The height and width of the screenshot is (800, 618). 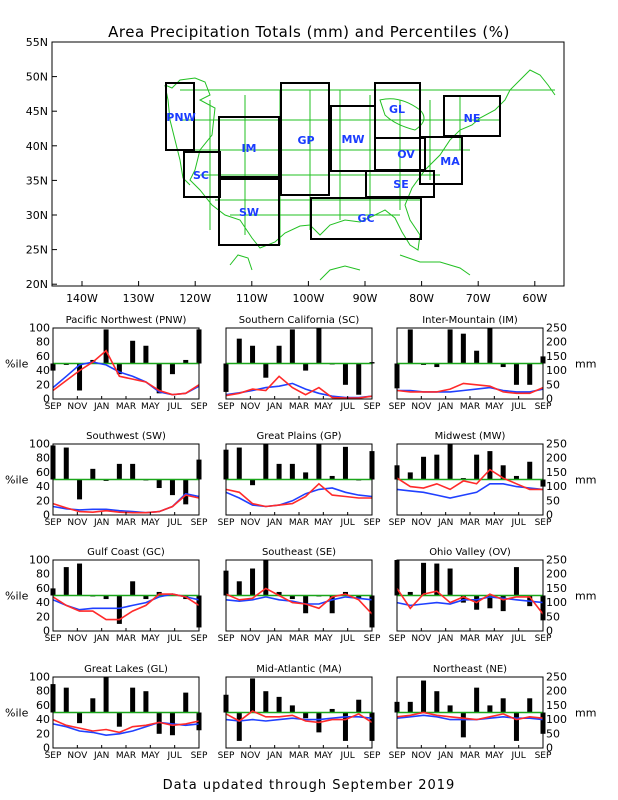 What do you see at coordinates (309, 785) in the screenshot?
I see `footer-note: Data updated through September 2019` at bounding box center [309, 785].